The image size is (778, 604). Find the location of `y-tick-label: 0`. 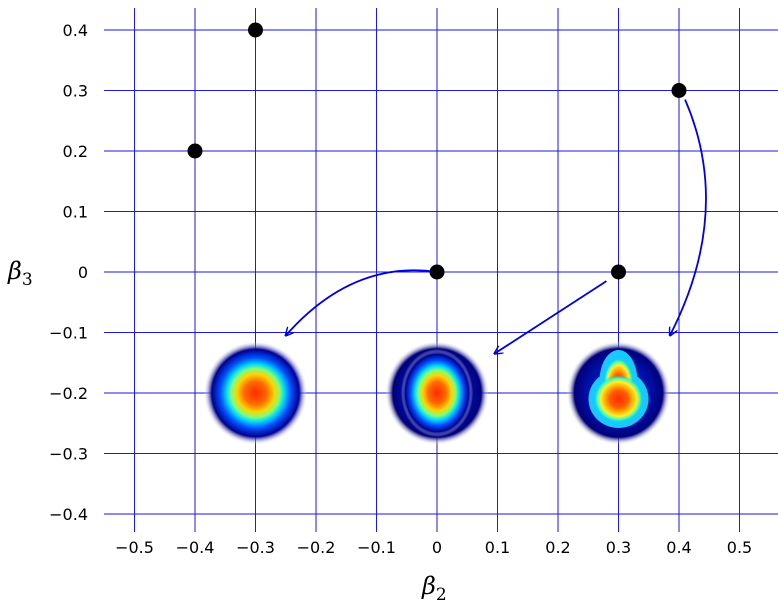

y-tick-label: 0 is located at coordinates (83, 272).